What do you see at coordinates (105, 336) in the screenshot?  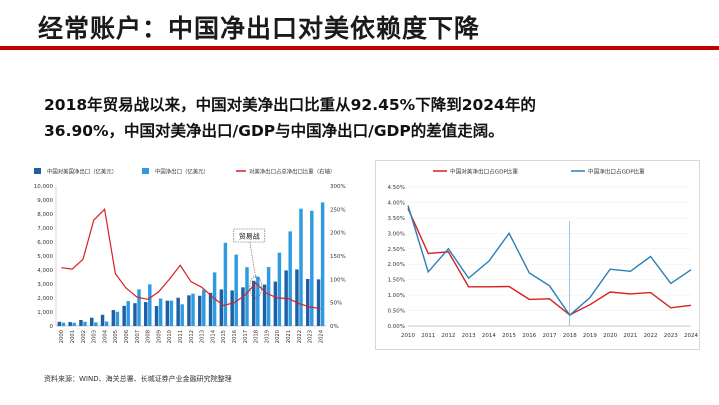 I see `x-tick-label: 2004` at bounding box center [105, 336].